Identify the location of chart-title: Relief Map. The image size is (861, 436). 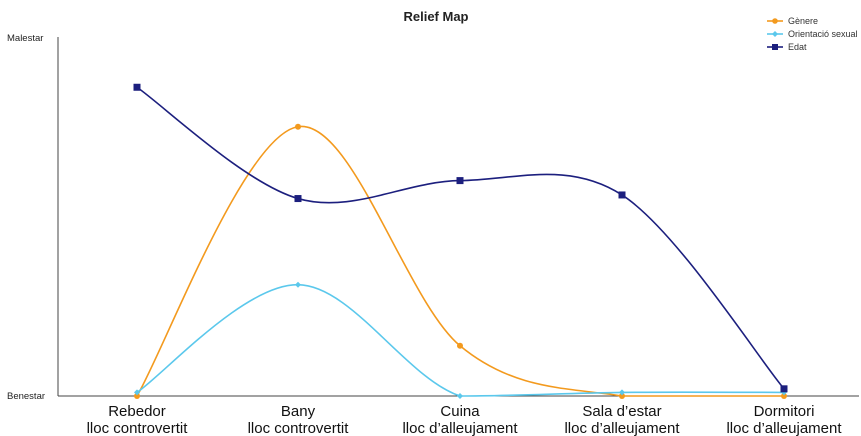
(435, 16).